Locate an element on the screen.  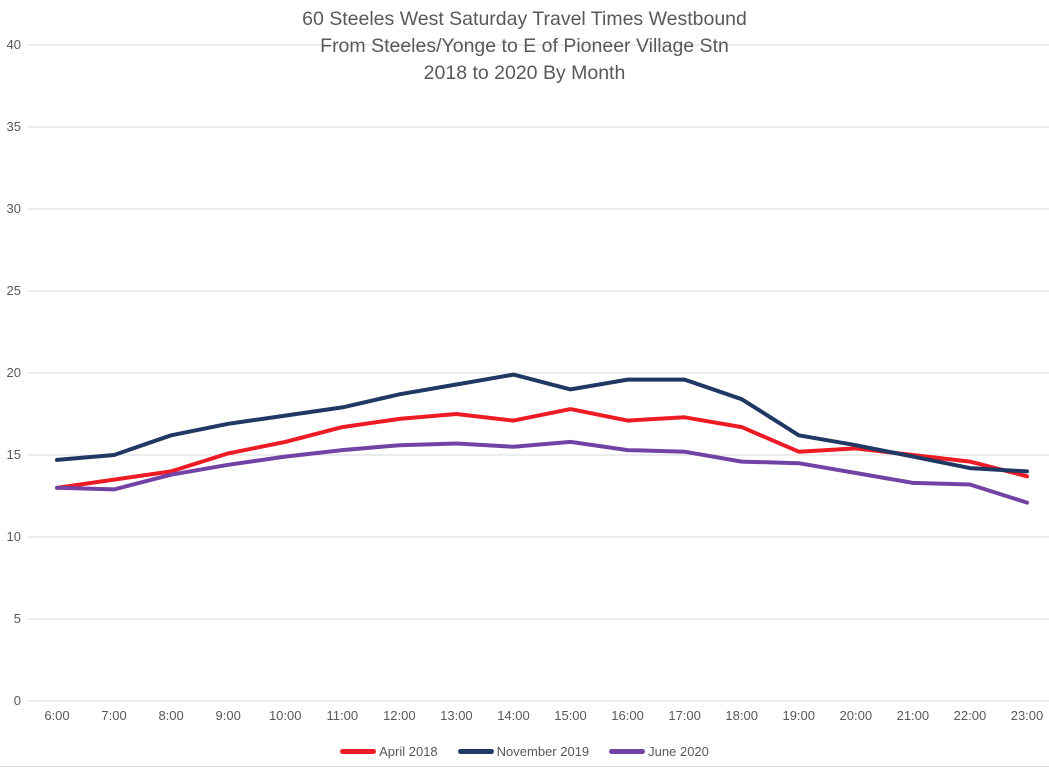
x-axis-tick-label-600: 6:00 is located at coordinates (57, 715).